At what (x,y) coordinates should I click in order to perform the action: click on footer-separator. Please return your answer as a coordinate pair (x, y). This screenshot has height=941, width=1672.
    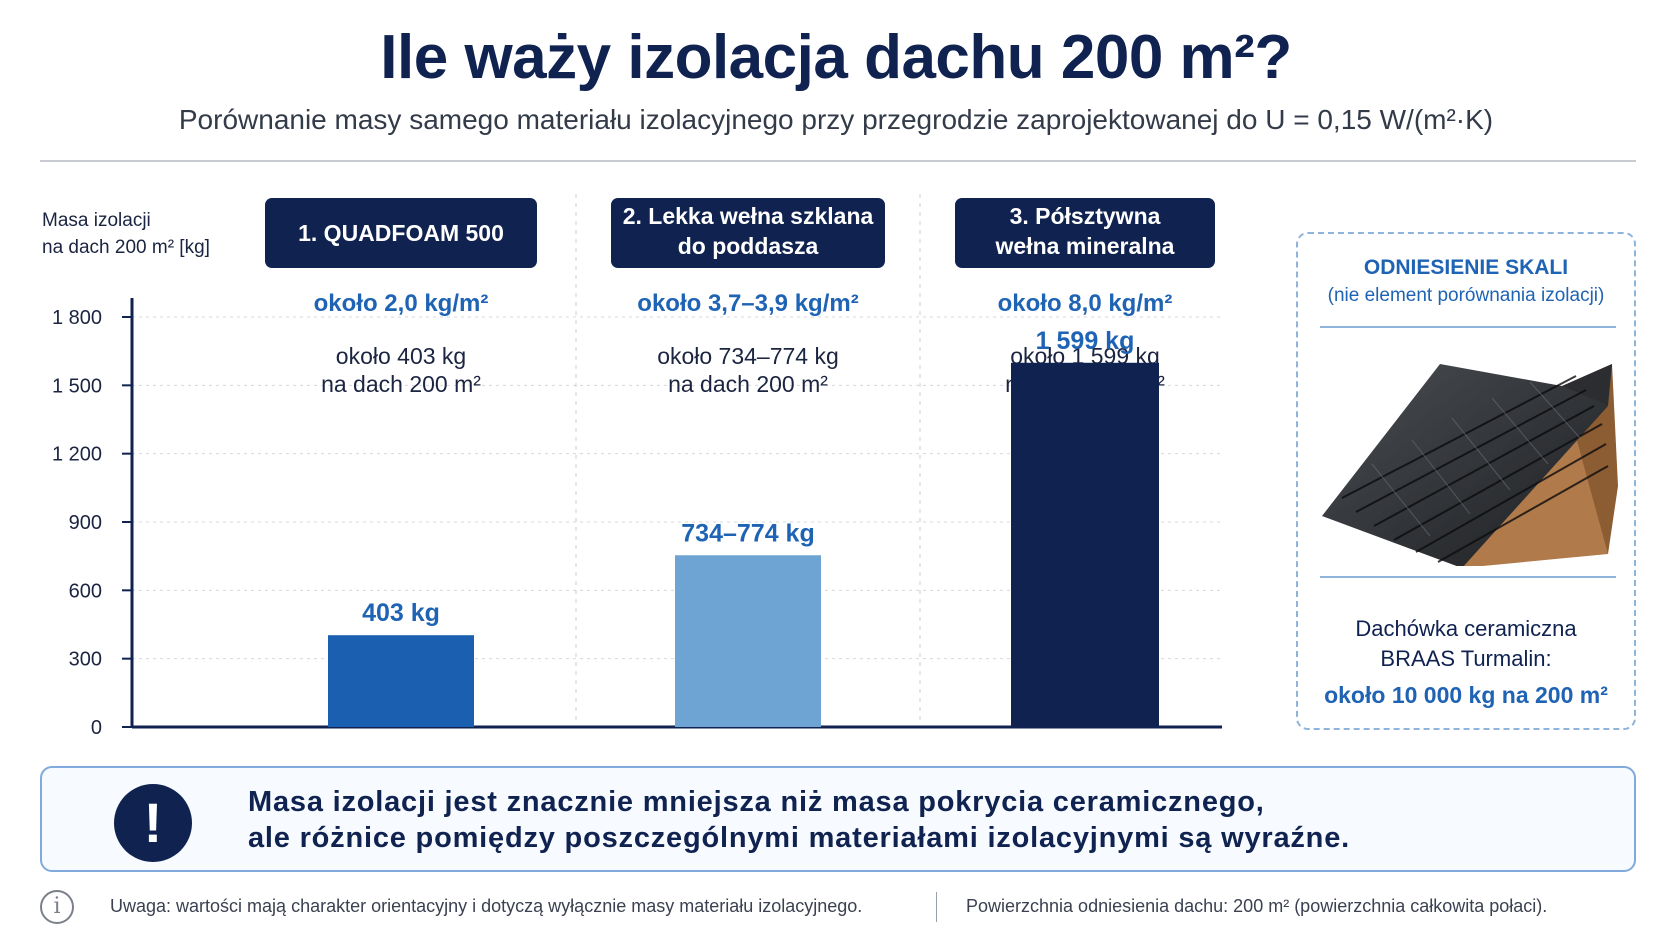
    Looking at the image, I should click on (936, 907).